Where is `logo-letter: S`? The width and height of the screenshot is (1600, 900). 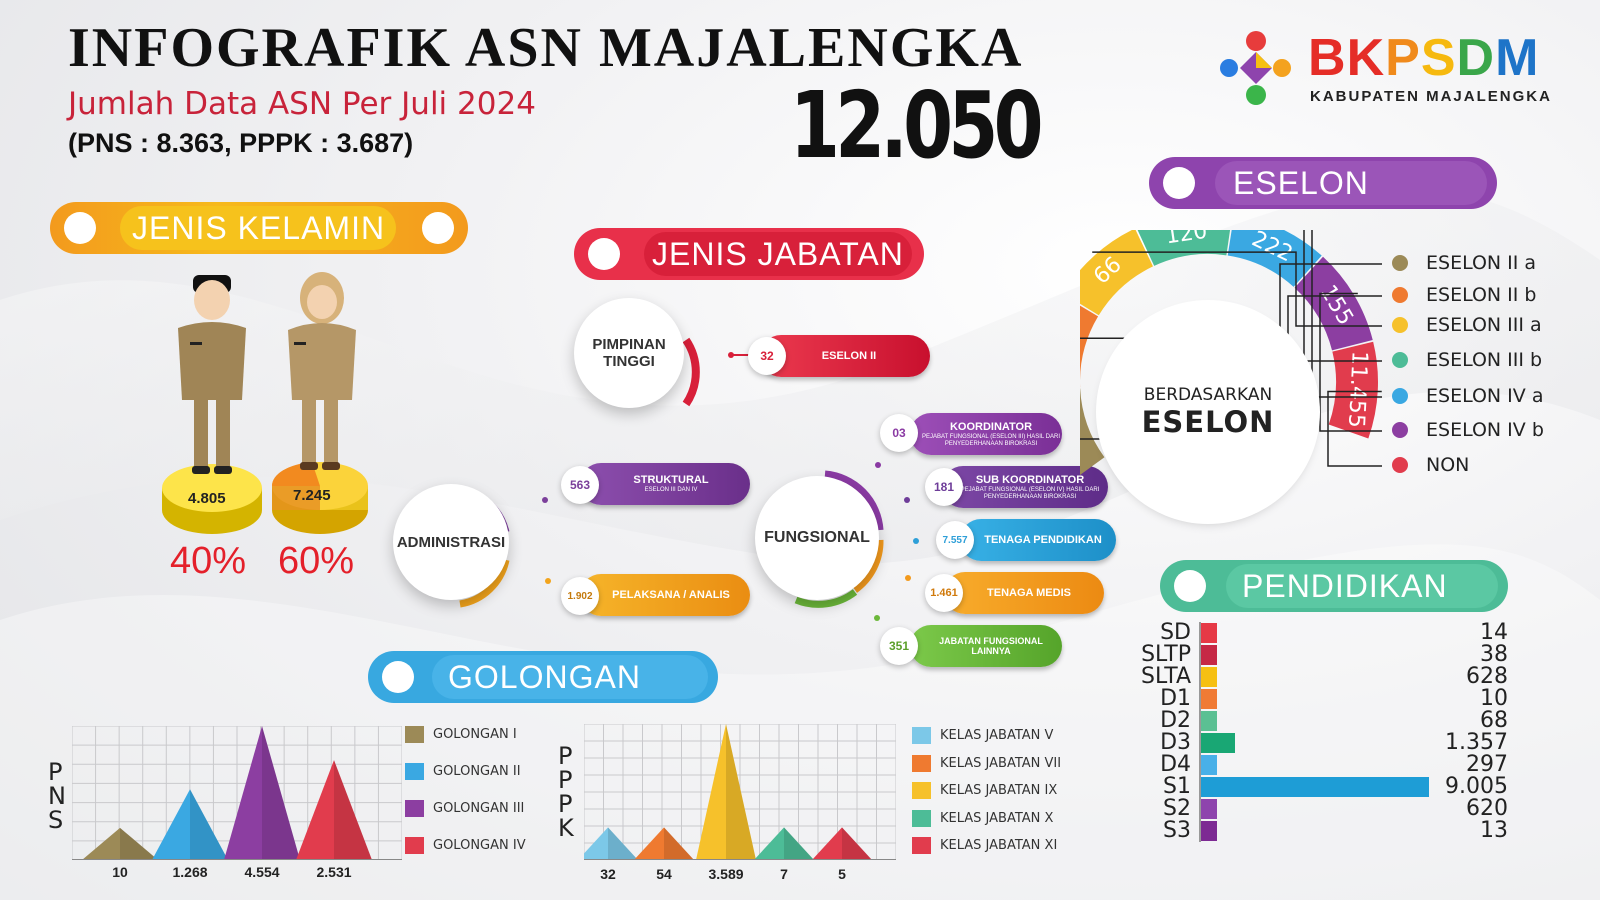
logo-letter: S is located at coordinates (1438, 58).